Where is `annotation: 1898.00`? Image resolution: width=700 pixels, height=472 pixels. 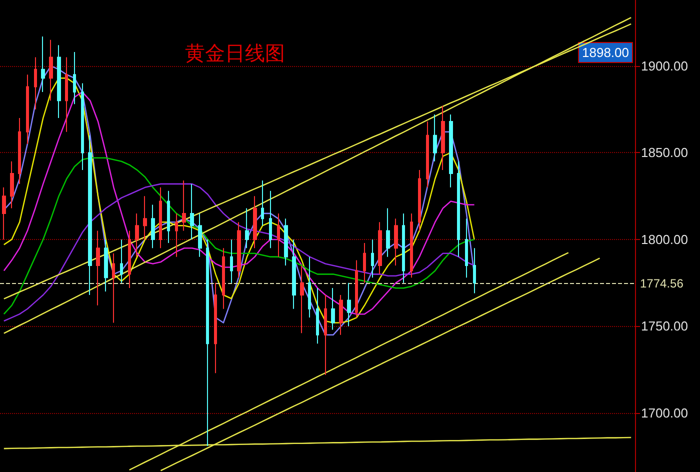
annotation: 1898.00 is located at coordinates (606, 52).